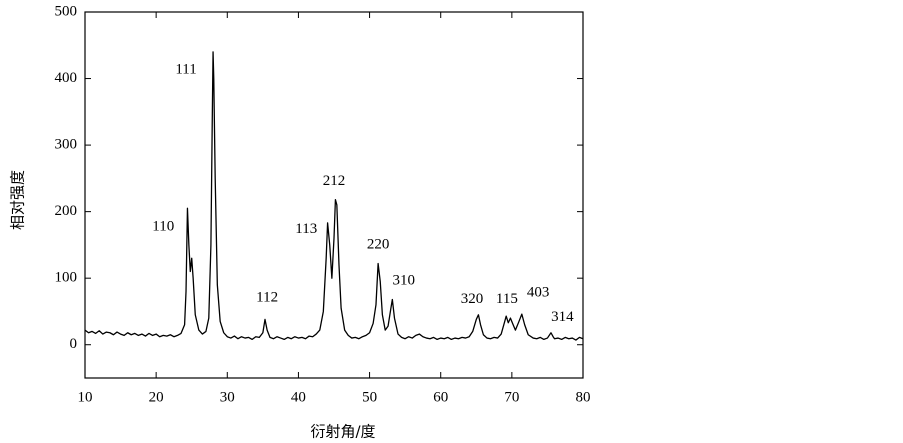  What do you see at coordinates (163, 226) in the screenshot?
I see `peak-label: 110` at bounding box center [163, 226].